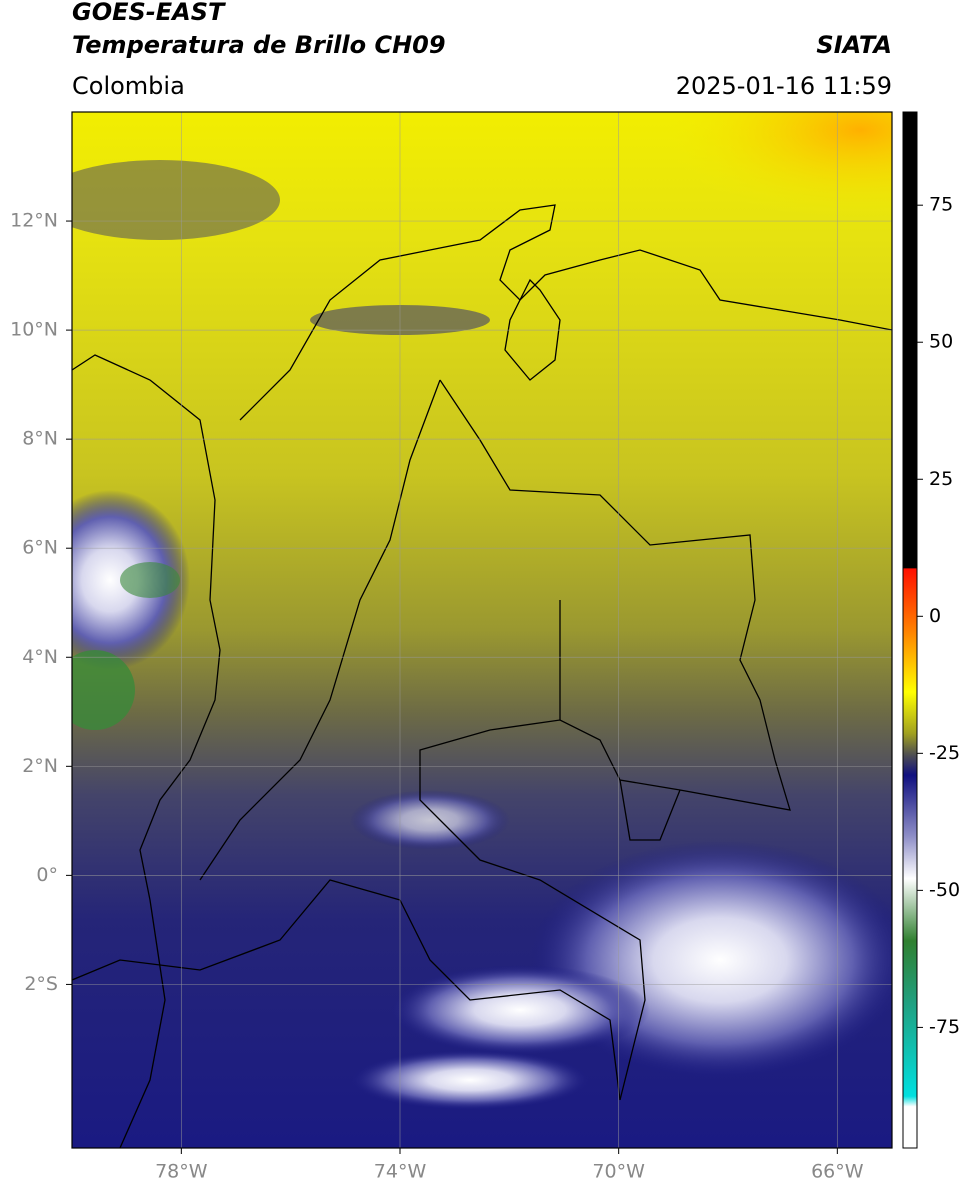 The height and width of the screenshot is (1190, 966). Describe the element at coordinates (944, 890) in the screenshot. I see `colorbar-tick-label: -50` at that location.